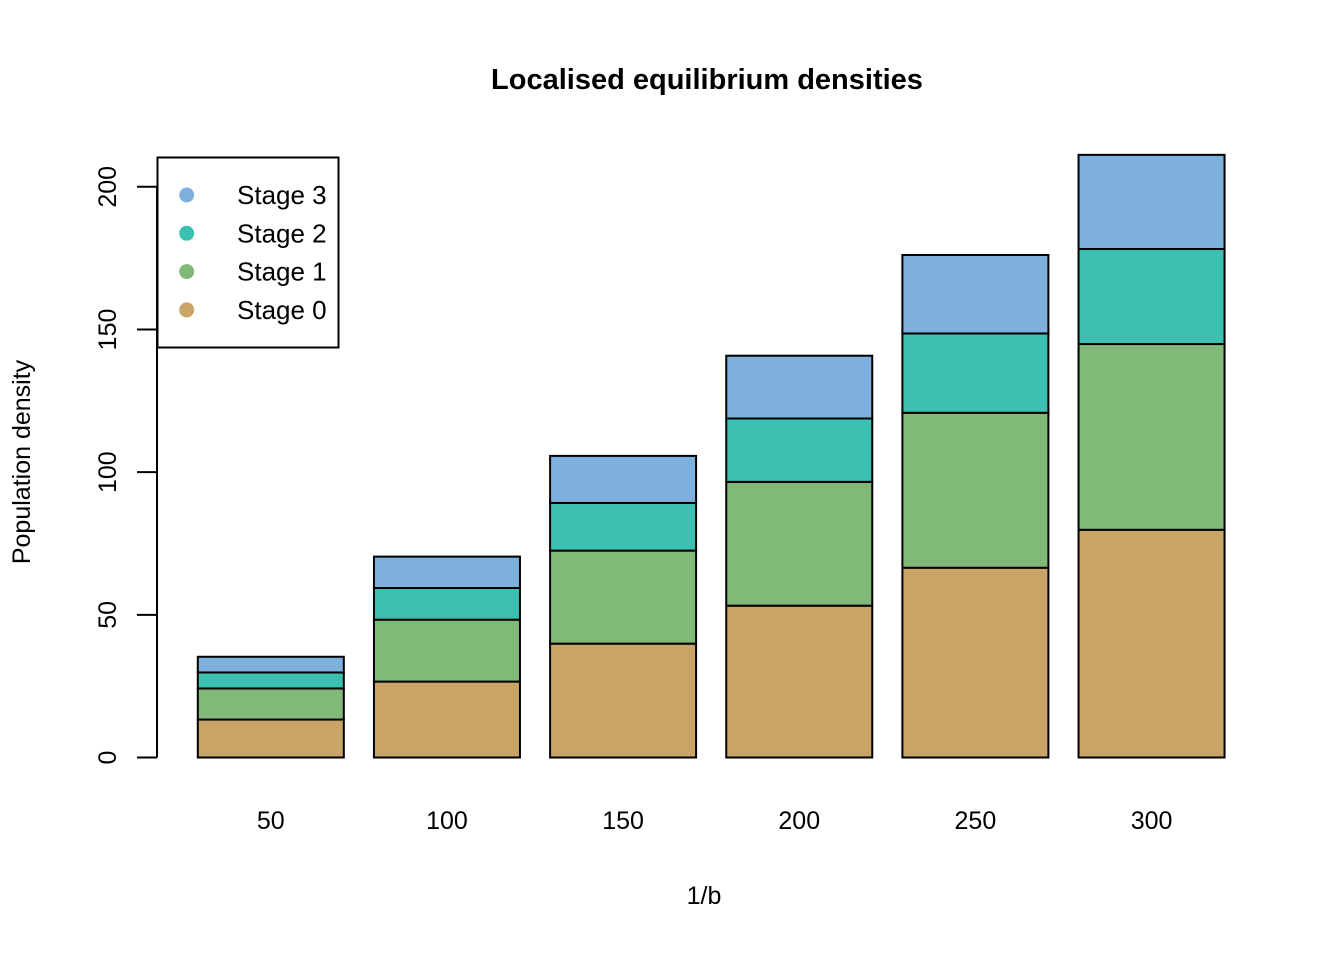  What do you see at coordinates (108, 330) in the screenshot?
I see `y-axis-tick-label: 150` at bounding box center [108, 330].